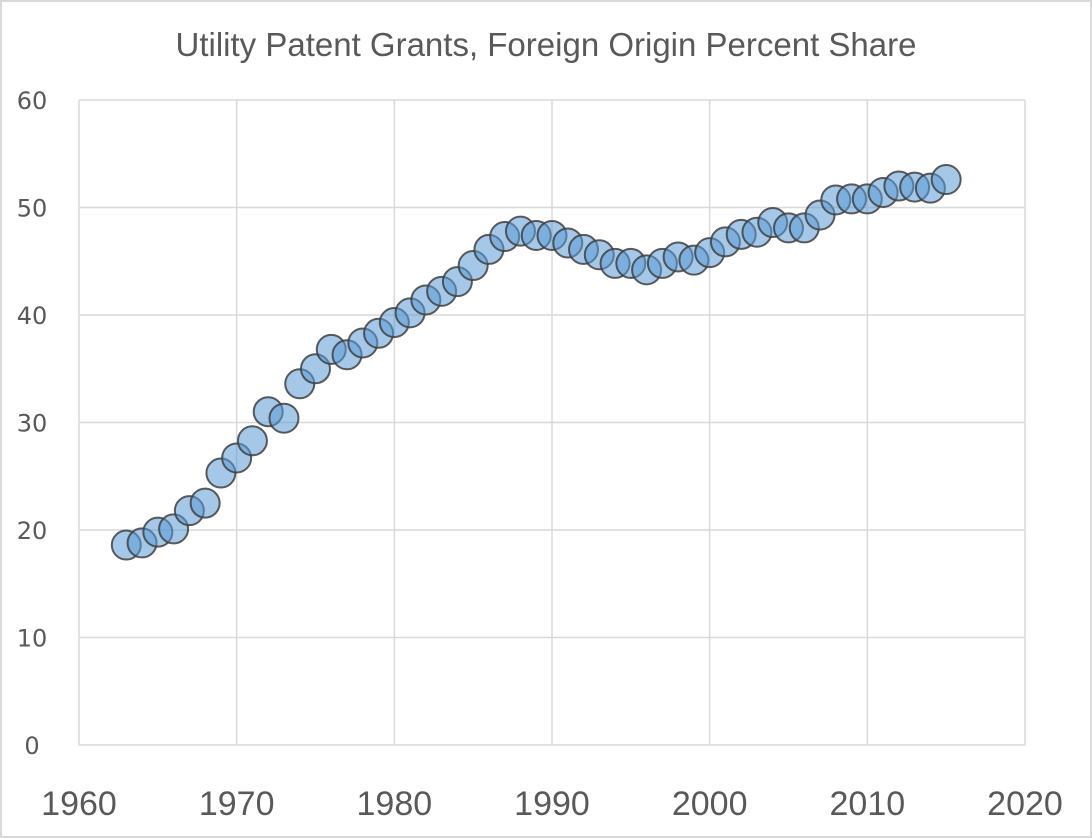 The width and height of the screenshot is (1092, 838). What do you see at coordinates (868, 804) in the screenshot?
I see `x-tick-label: 2010` at bounding box center [868, 804].